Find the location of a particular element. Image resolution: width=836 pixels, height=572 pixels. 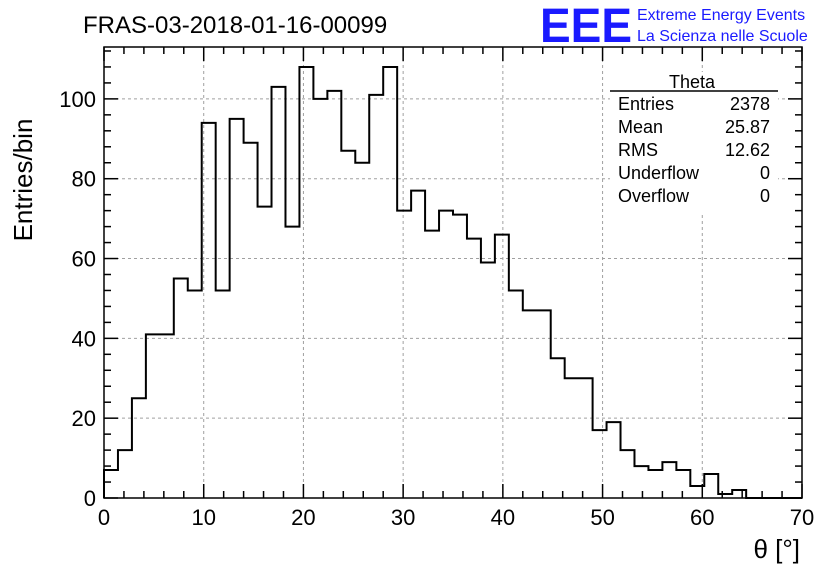

stats-box-background is located at coordinates (694, 142).